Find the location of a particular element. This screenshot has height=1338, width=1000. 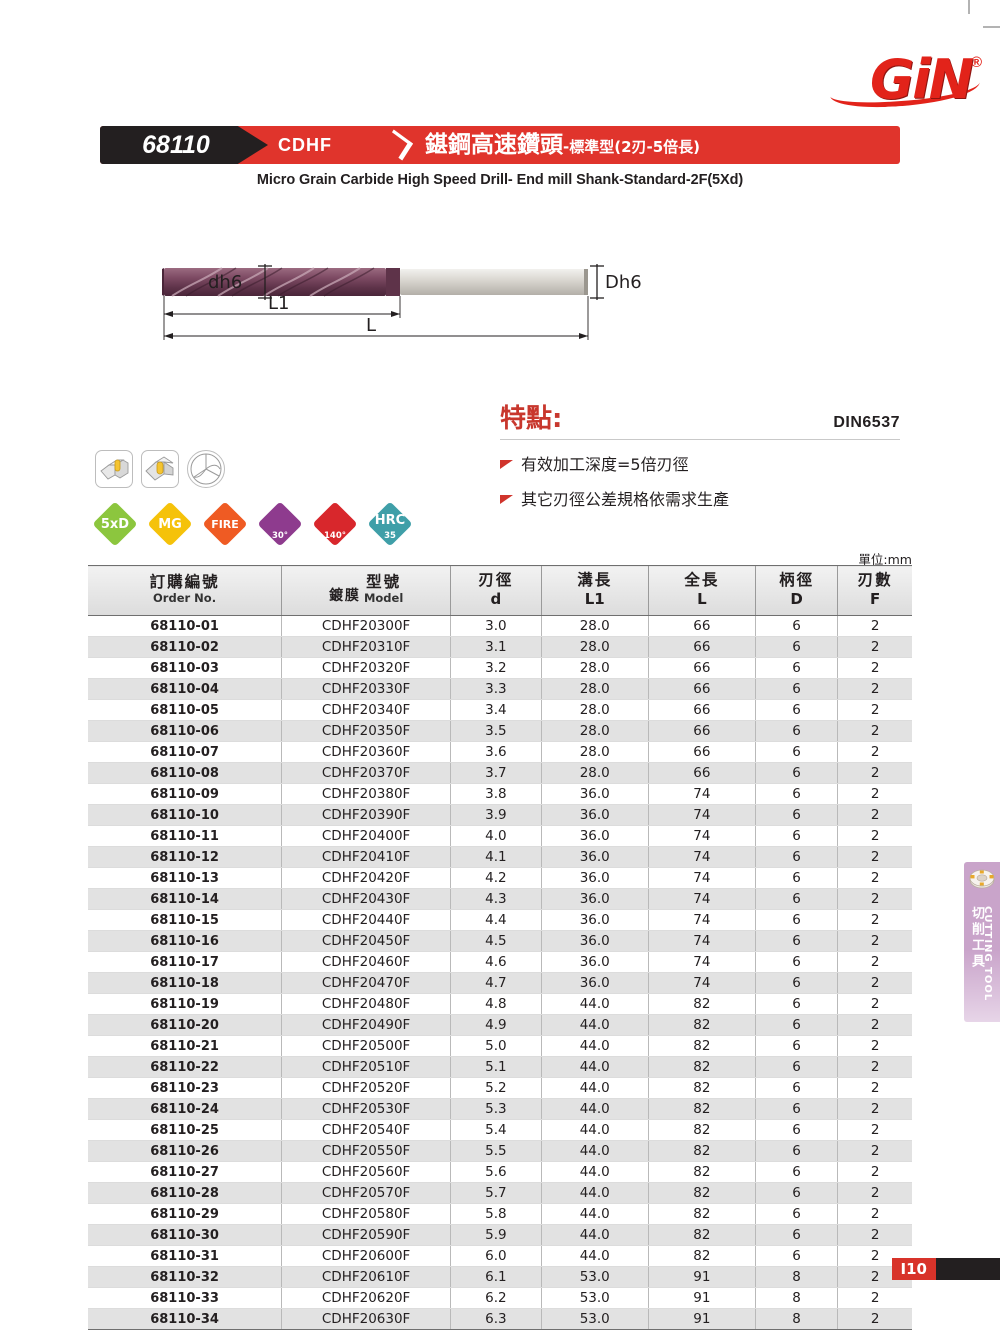

spec-badges: 5xD MG FIRE 30° 140° HRC 35 is located at coordinates (252, 524).